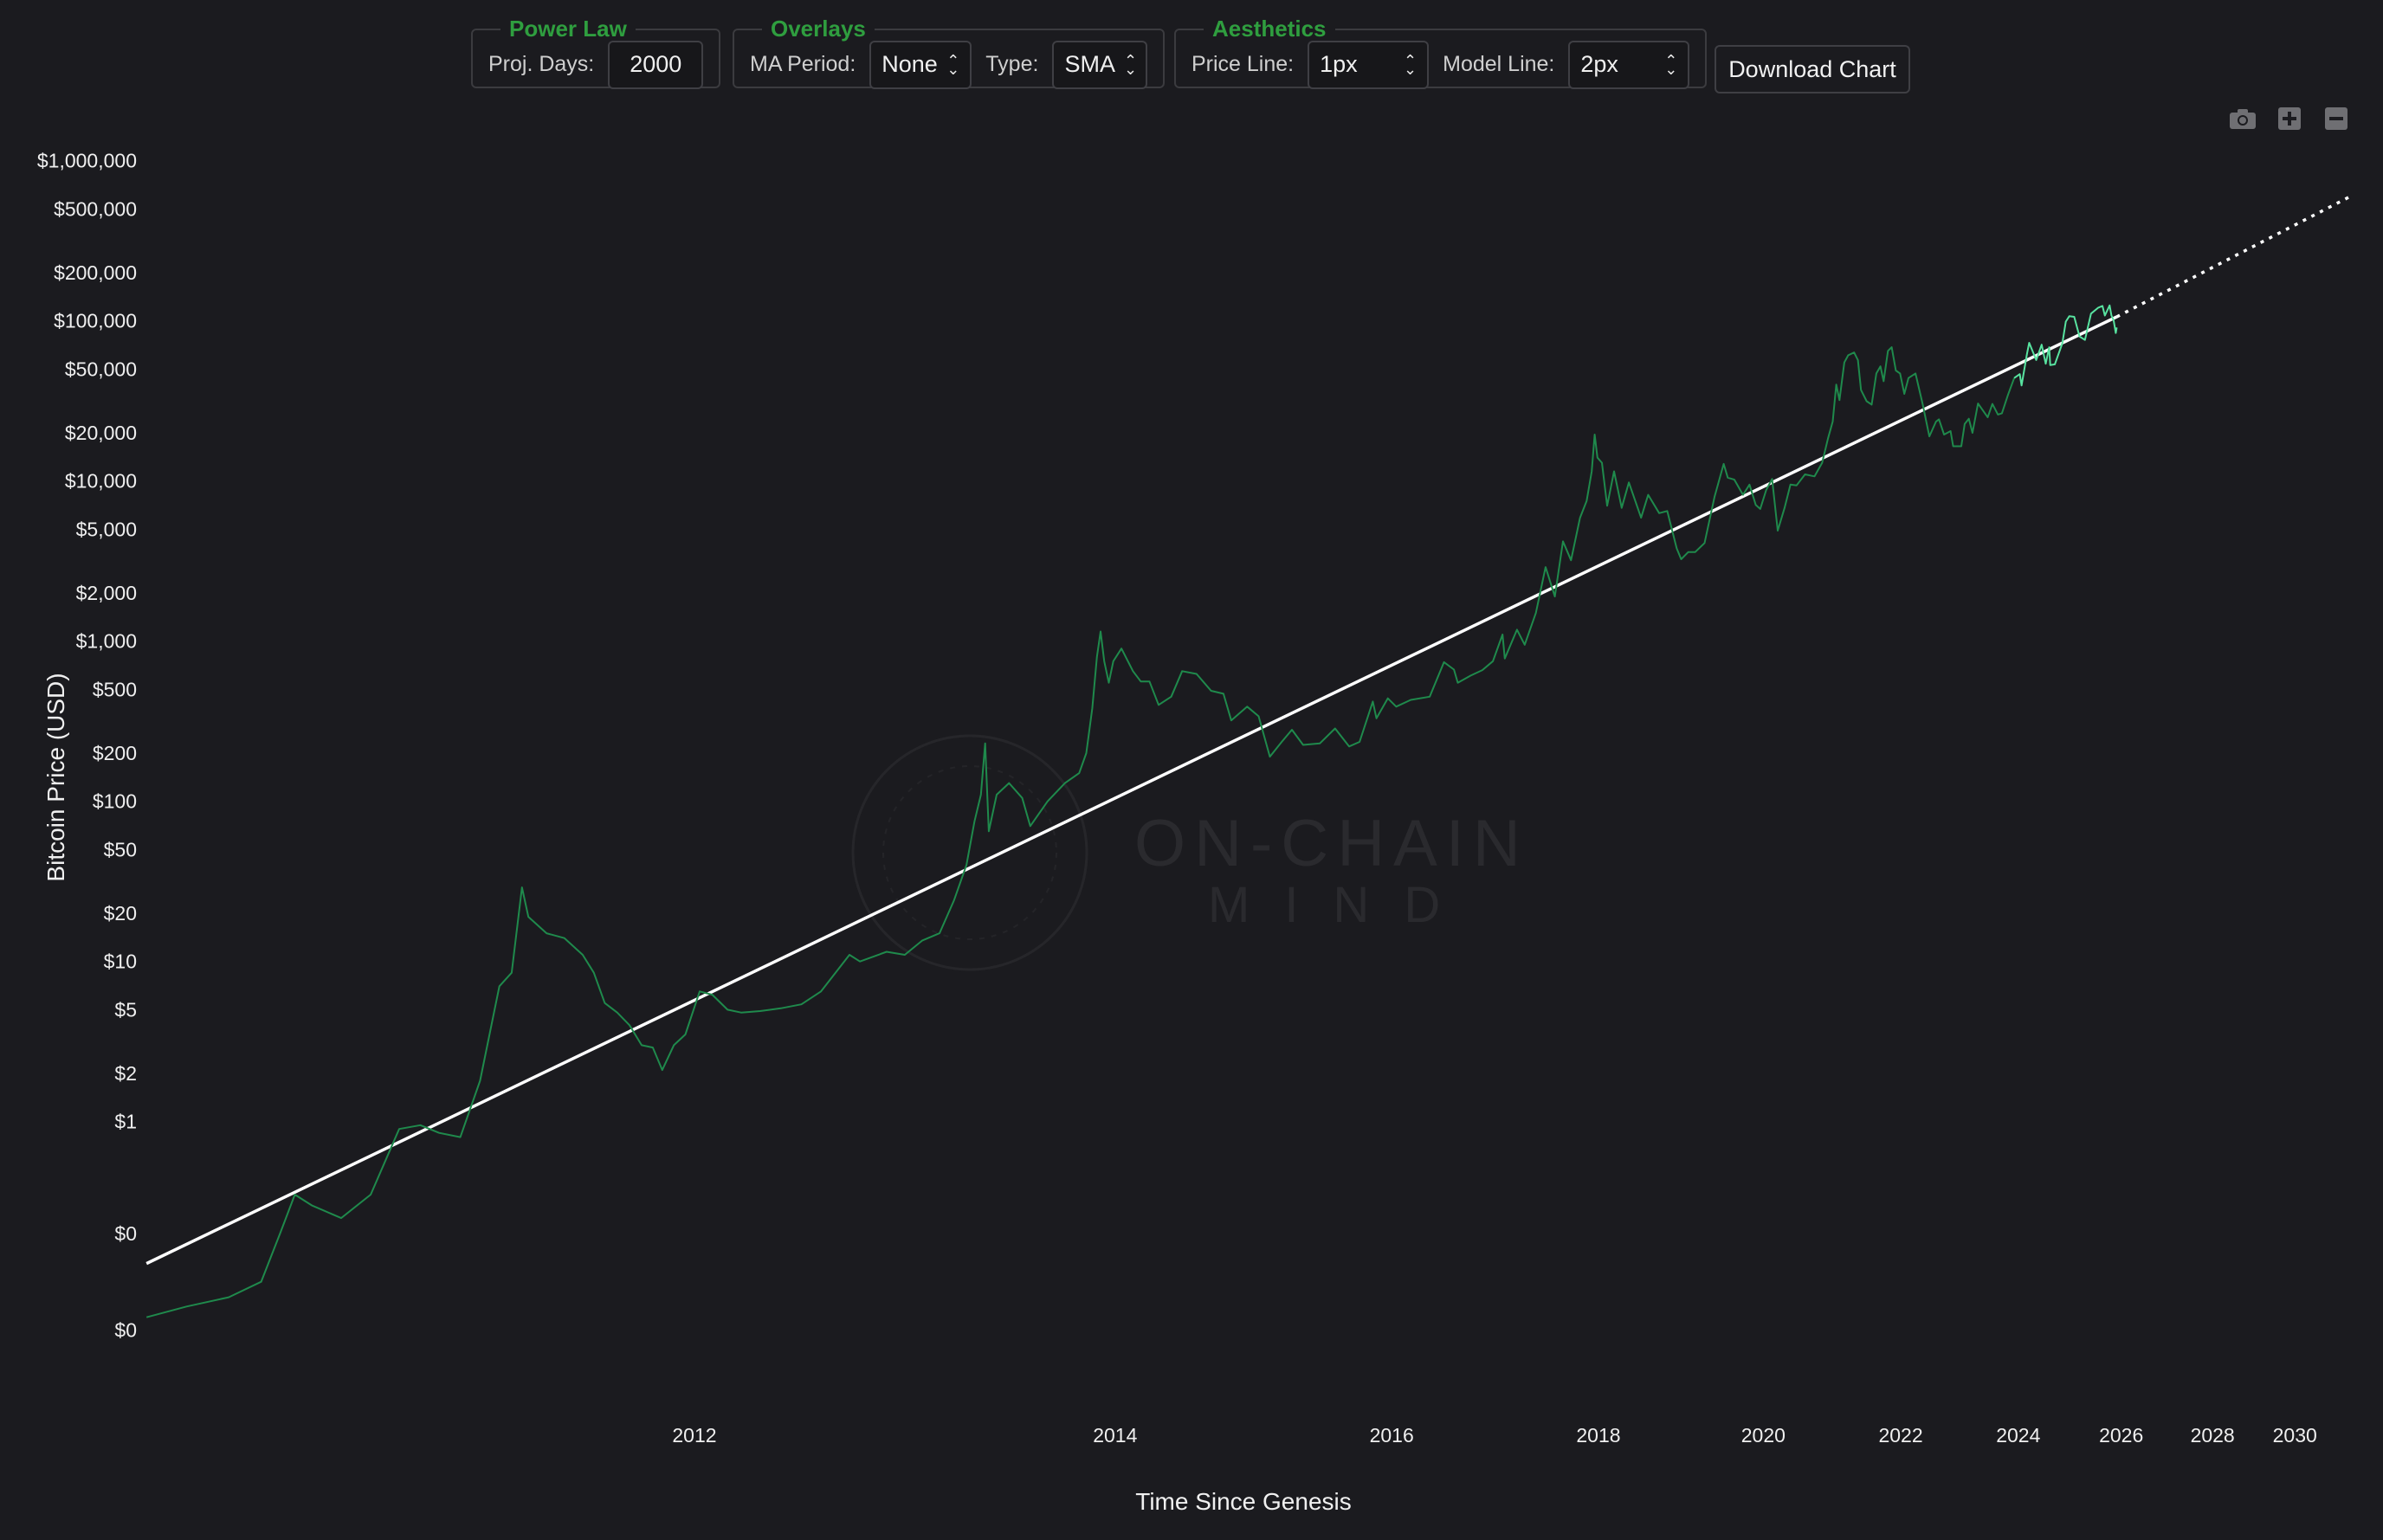 The width and height of the screenshot is (2383, 1540). I want to click on y-tick-label: $2,000, so click(106, 593).